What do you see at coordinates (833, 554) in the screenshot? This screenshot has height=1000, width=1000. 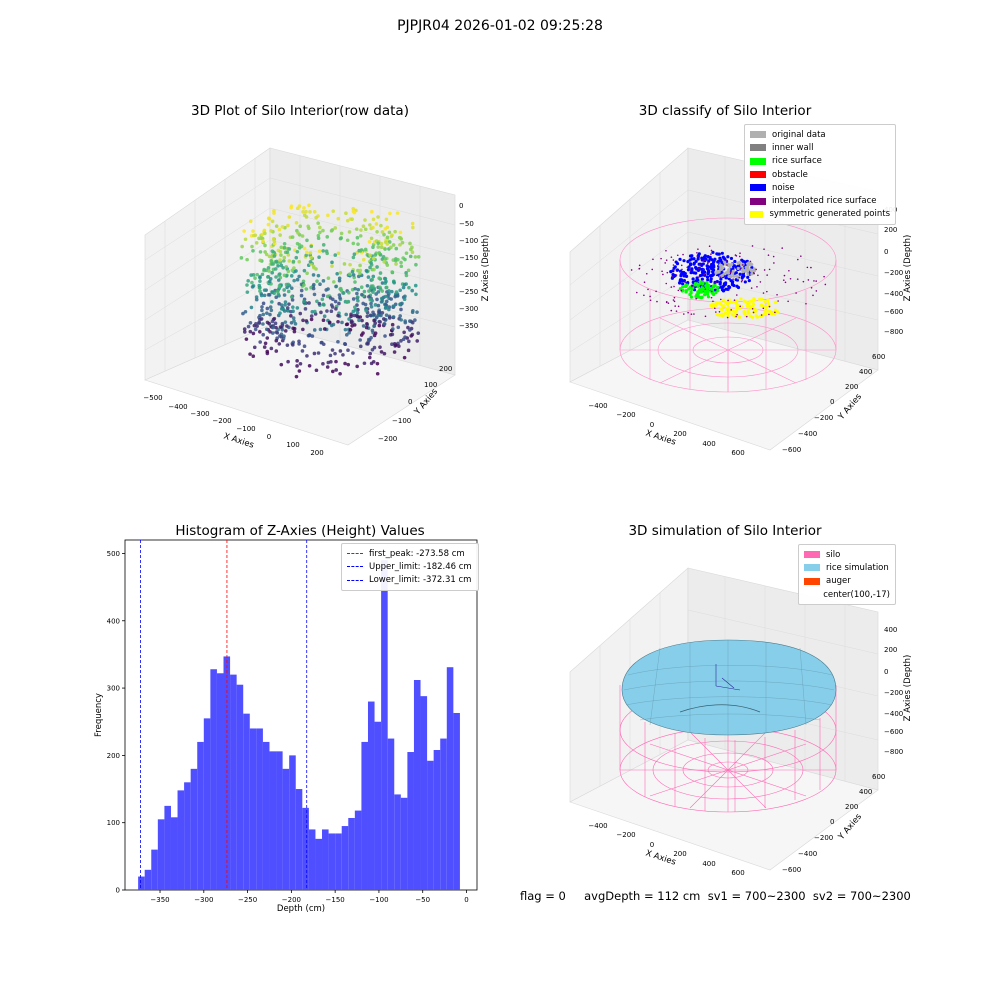 I see `legend-label: silo` at bounding box center [833, 554].